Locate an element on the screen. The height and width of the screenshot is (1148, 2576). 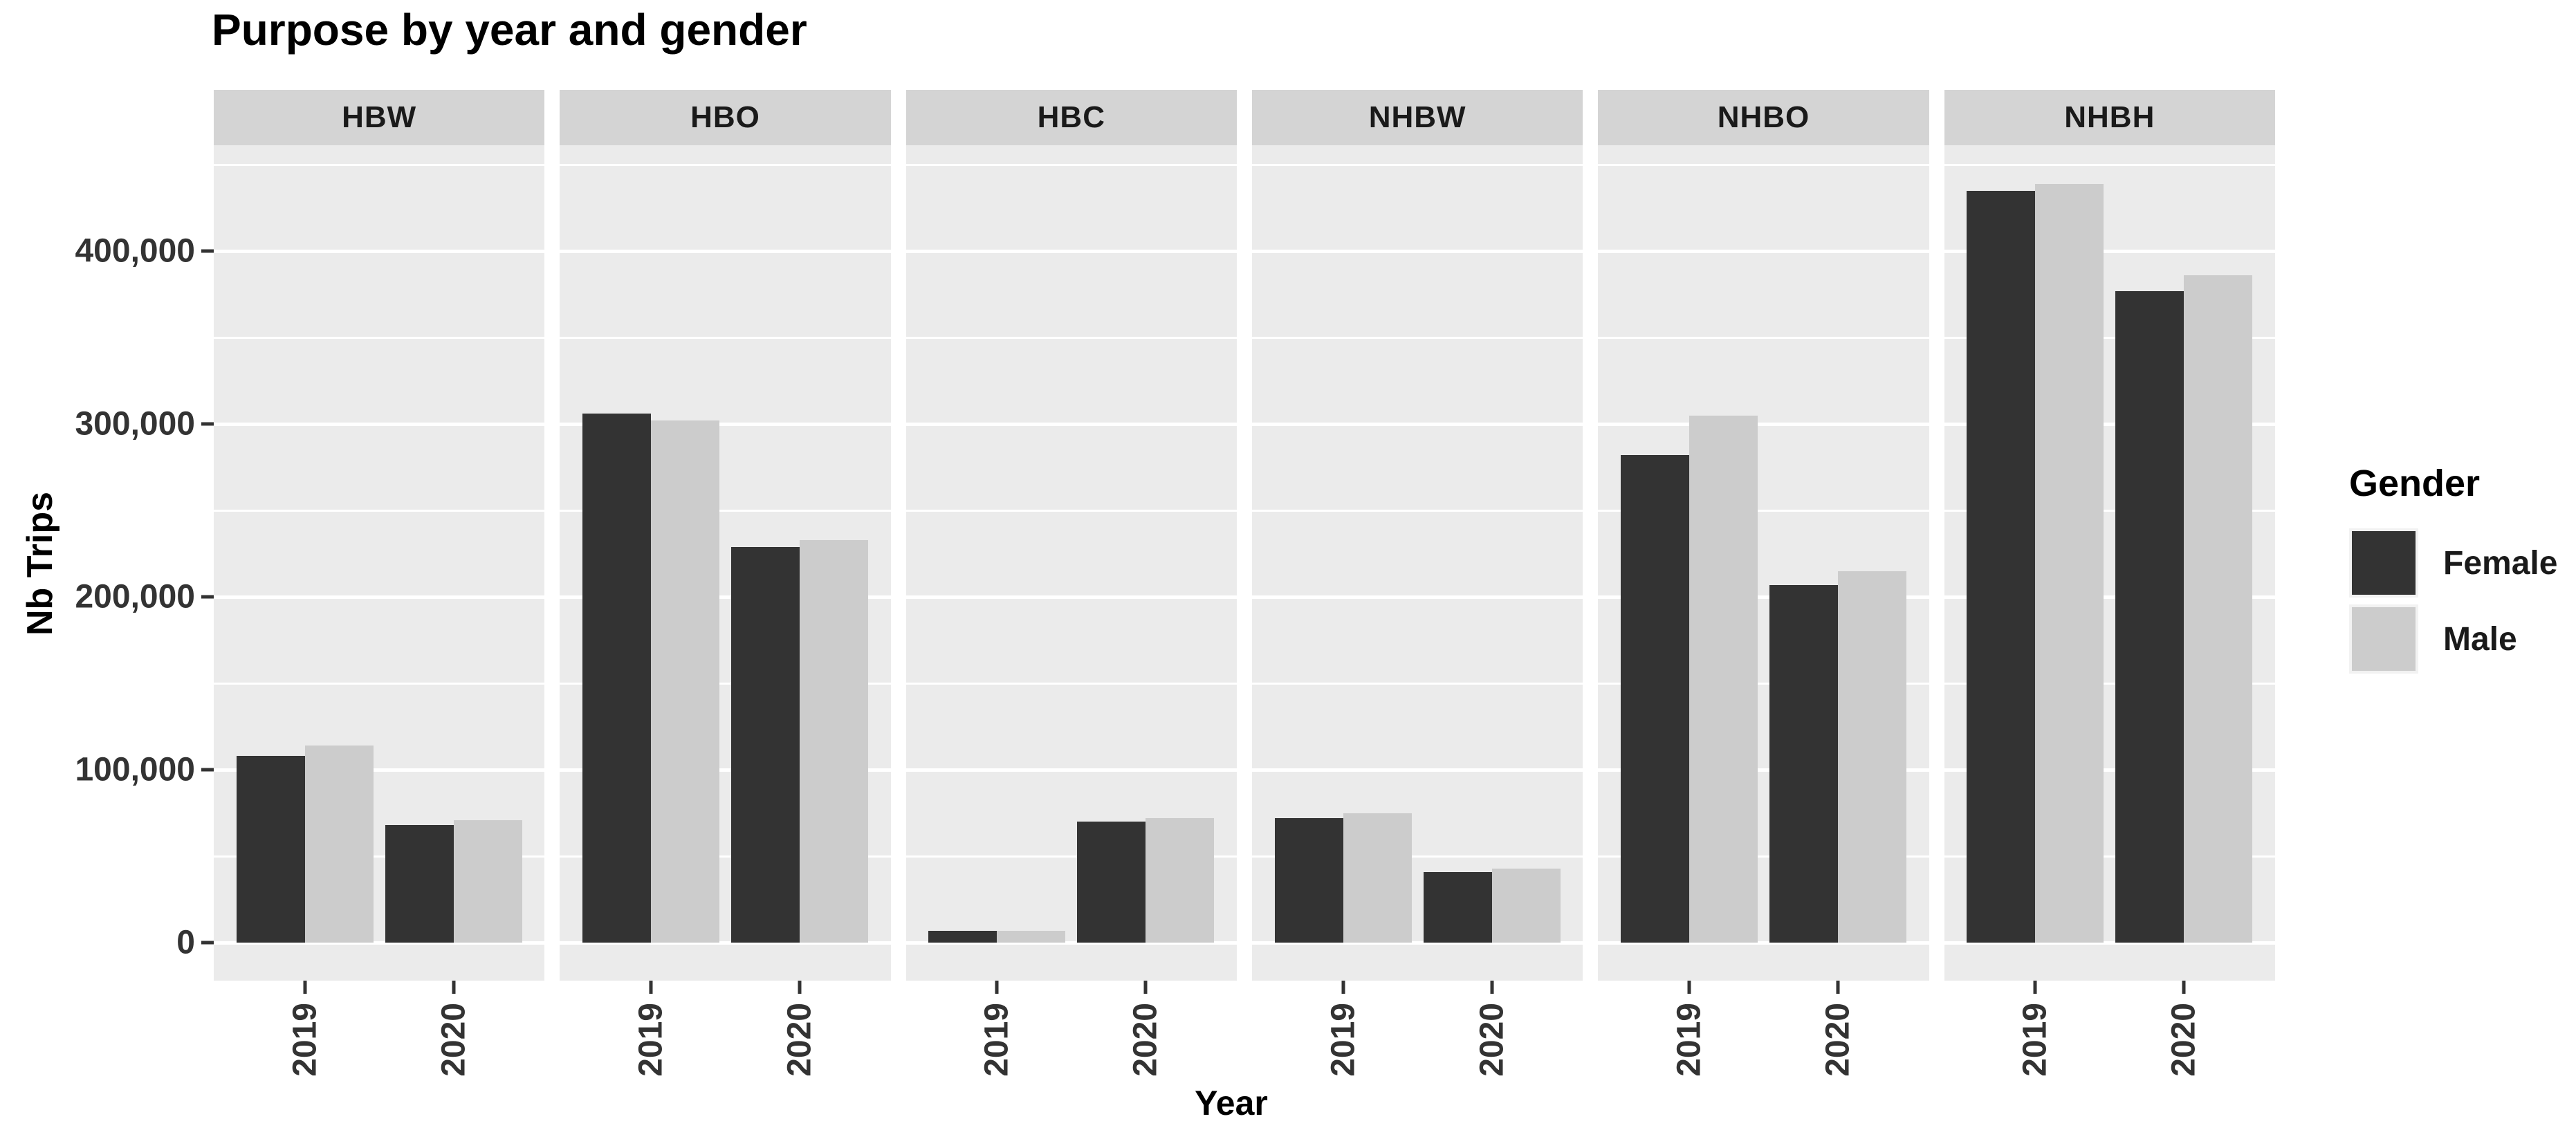
legend-label-female: Female is located at coordinates (2500, 563).